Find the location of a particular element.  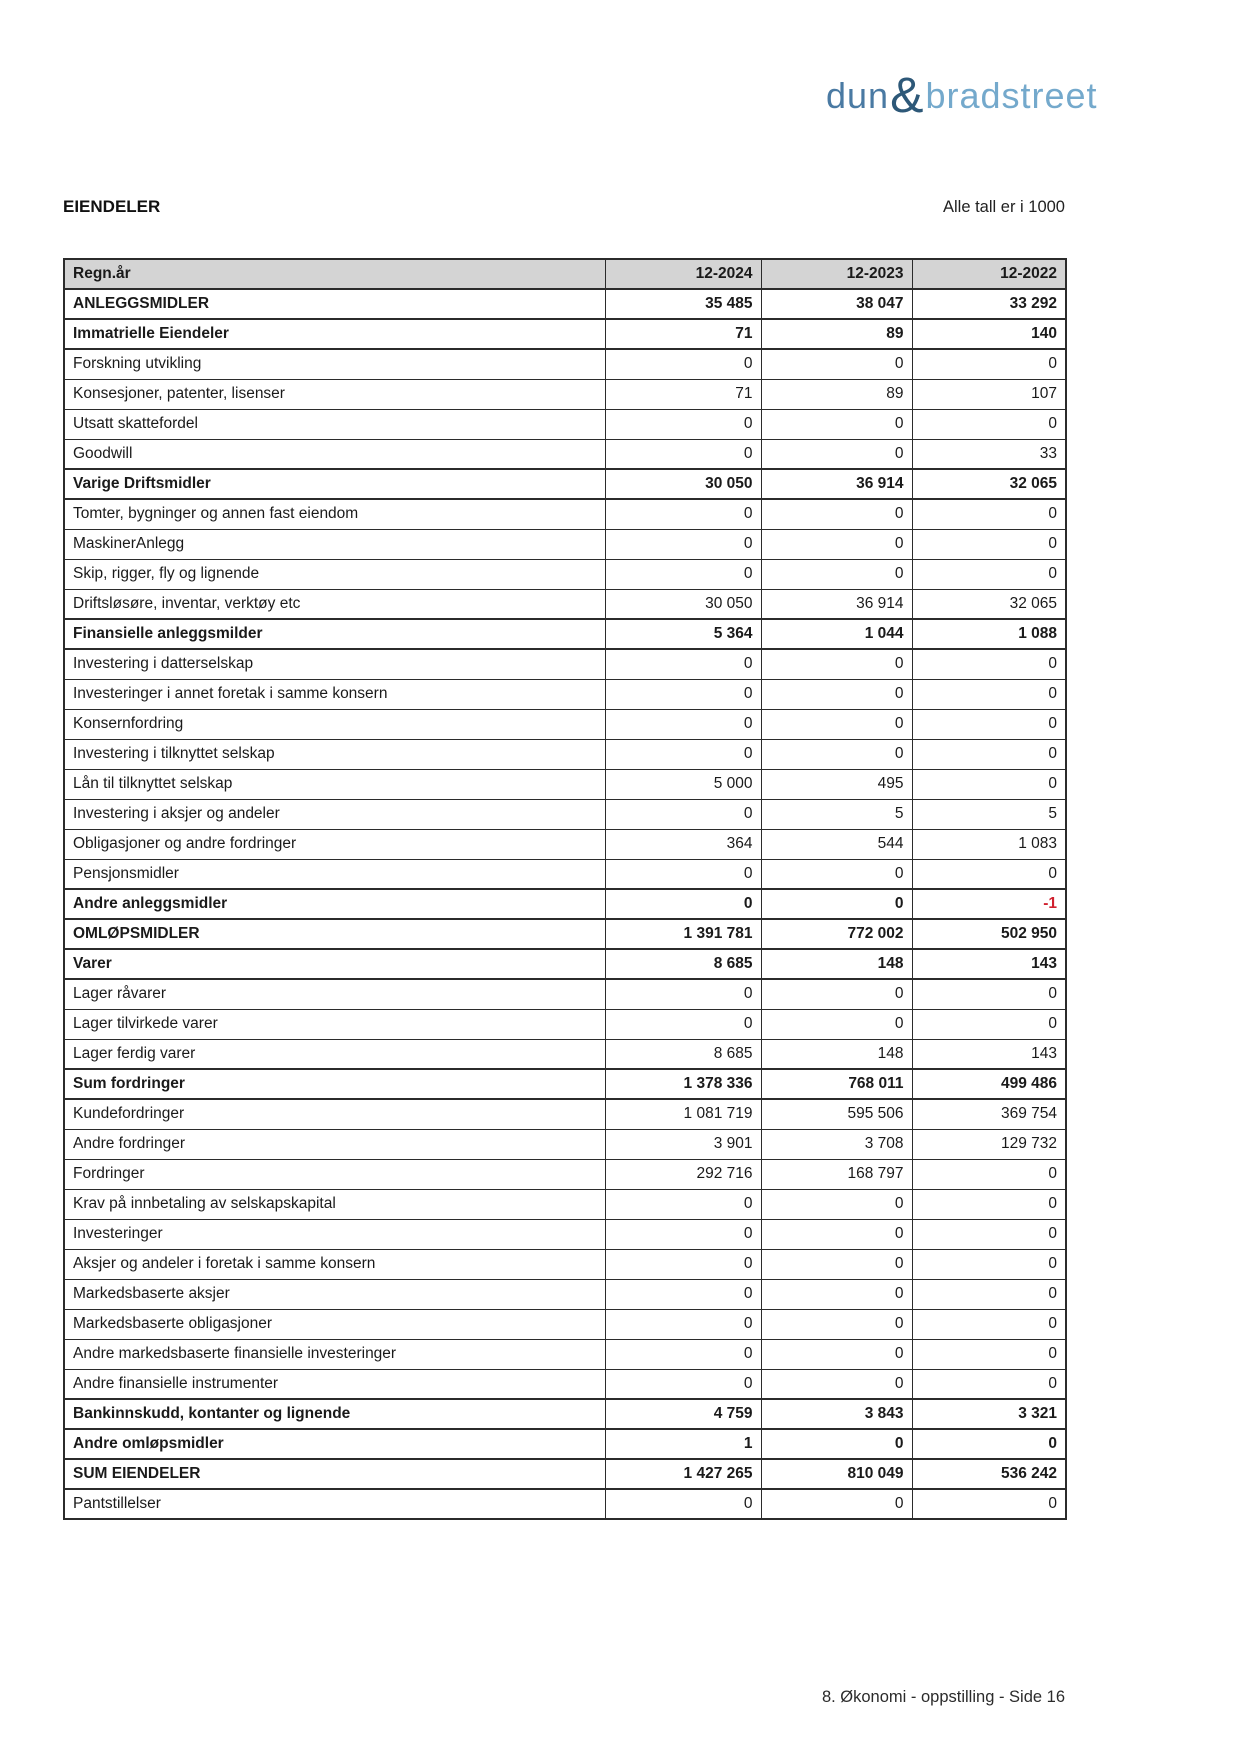

row-value: 1 044 is located at coordinates (836, 634).